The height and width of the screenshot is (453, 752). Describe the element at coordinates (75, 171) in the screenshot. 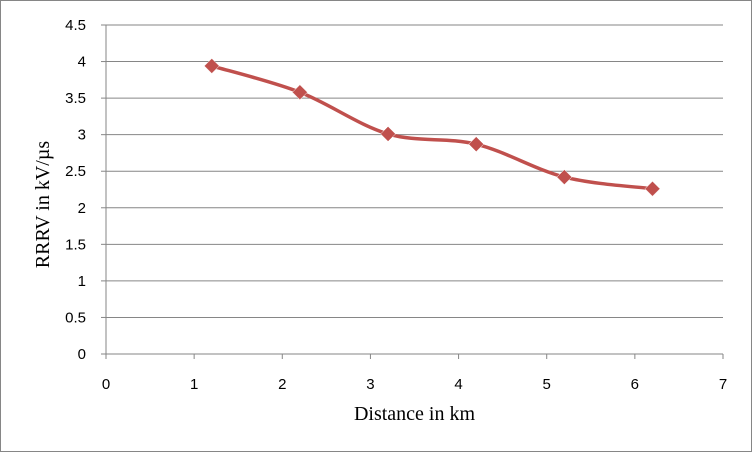

I see `y-tick-label-5: 2.5` at that location.